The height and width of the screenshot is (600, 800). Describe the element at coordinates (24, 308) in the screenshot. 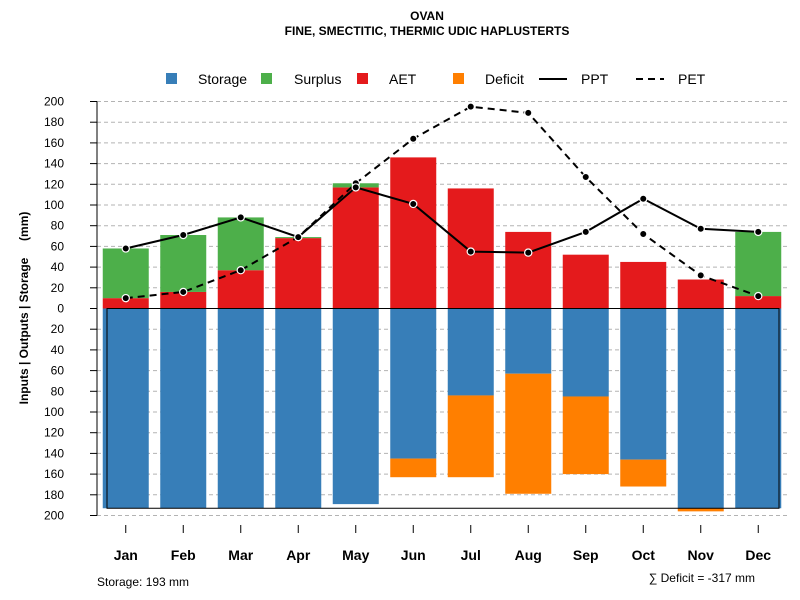

I see `y-axis-label: Inputs | Outputs | Storage (mm)` at that location.